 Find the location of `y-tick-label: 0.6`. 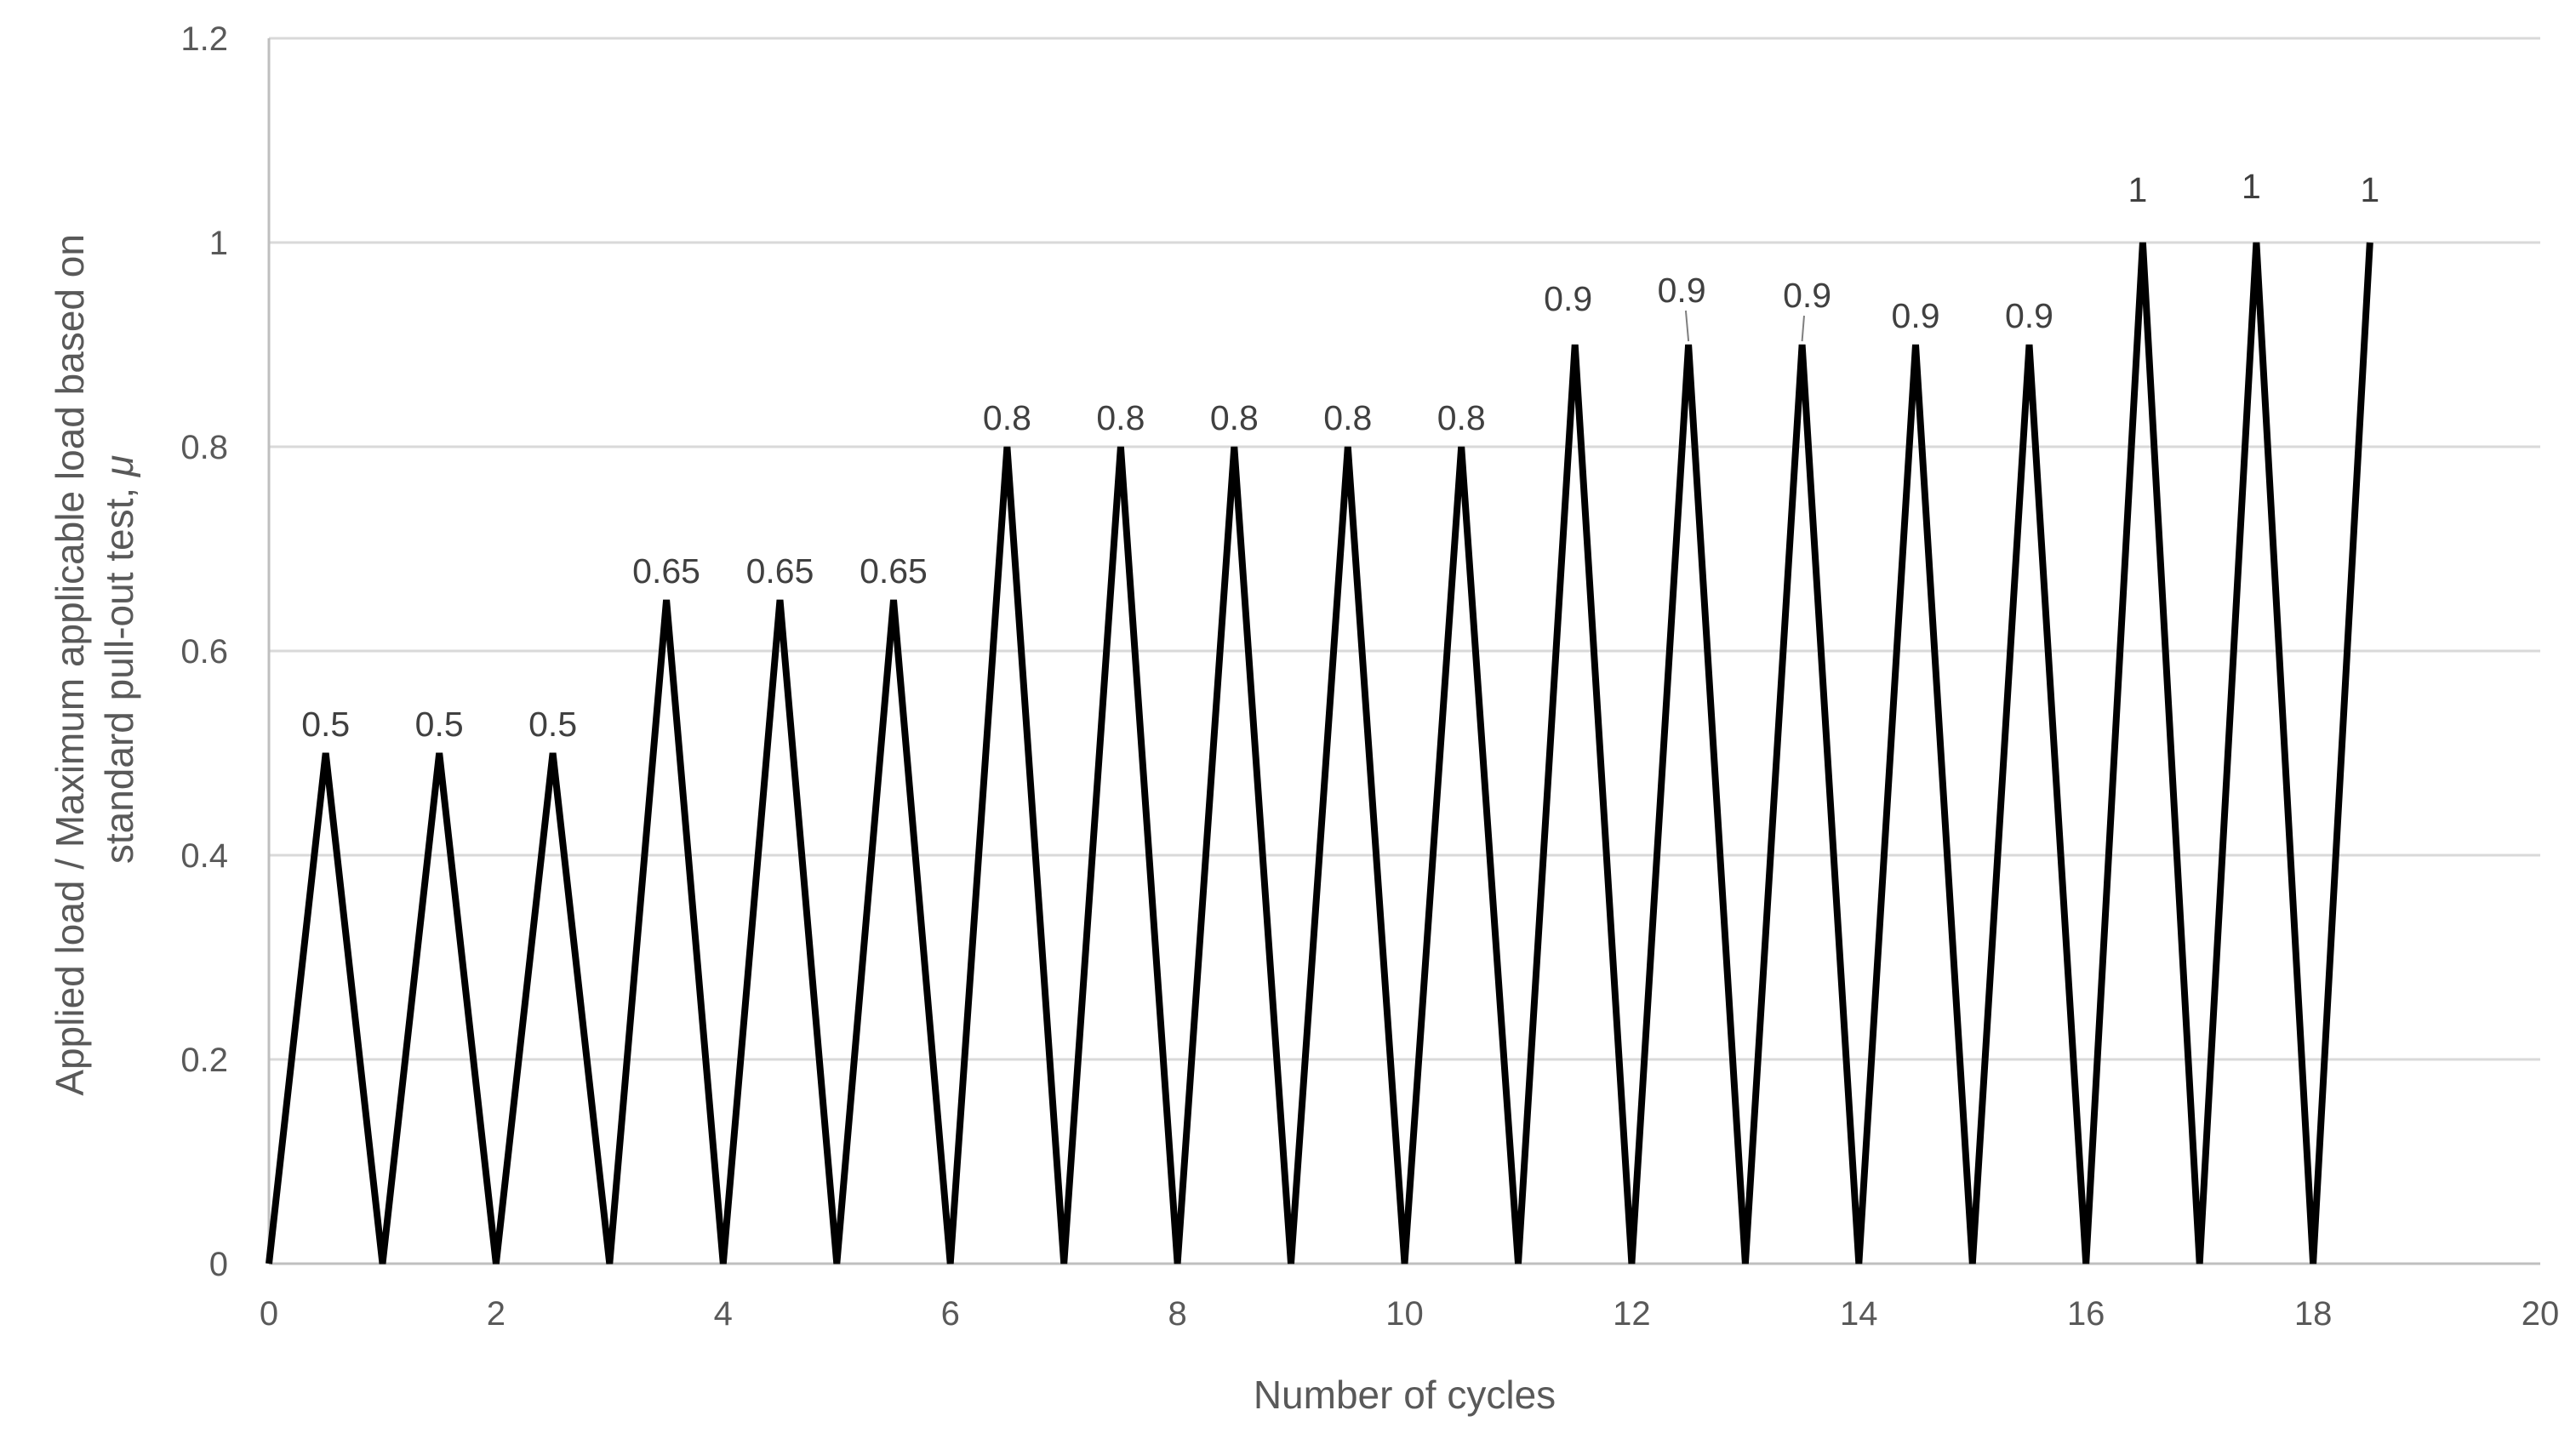

y-tick-label: 0.6 is located at coordinates (204, 652).